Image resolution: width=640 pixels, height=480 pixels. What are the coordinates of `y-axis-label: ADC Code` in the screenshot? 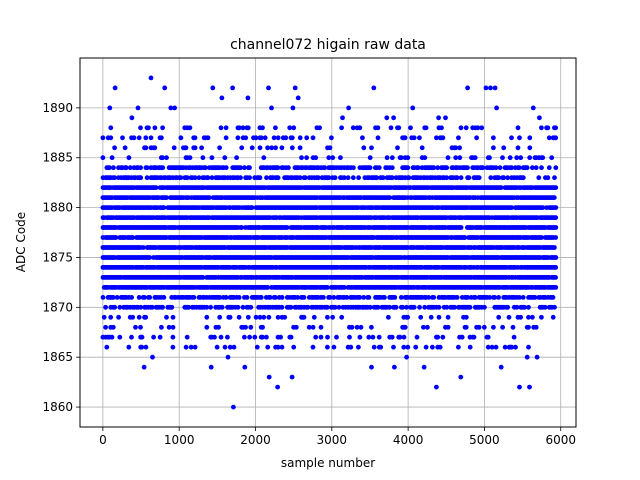 It's located at (21, 242).